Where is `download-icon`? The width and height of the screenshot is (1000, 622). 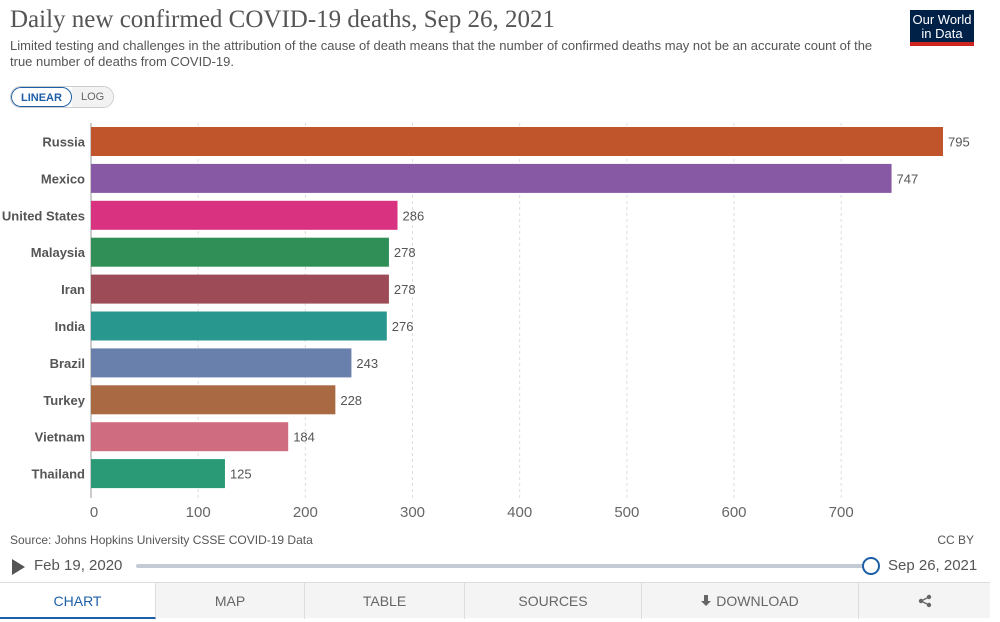 download-icon is located at coordinates (706, 601).